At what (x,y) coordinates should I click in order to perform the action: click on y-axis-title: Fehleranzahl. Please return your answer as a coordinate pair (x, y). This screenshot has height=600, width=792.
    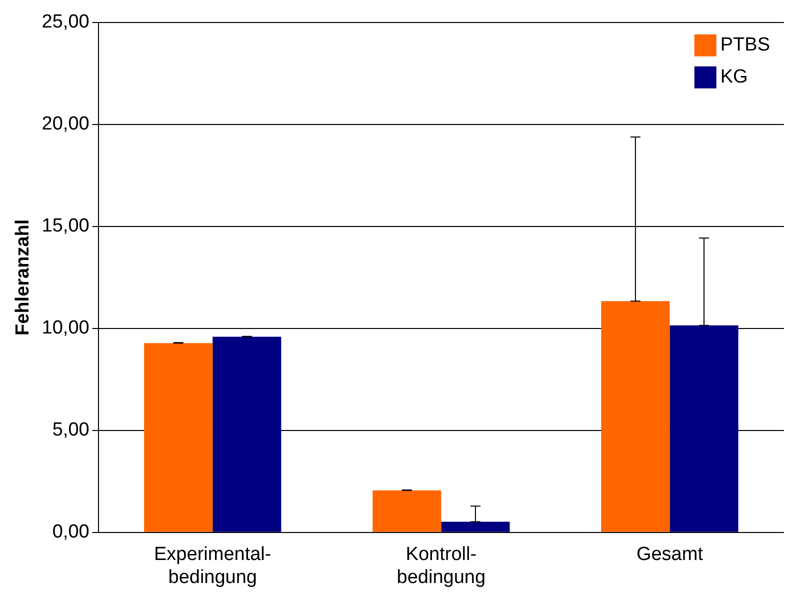
    Looking at the image, I should click on (23, 277).